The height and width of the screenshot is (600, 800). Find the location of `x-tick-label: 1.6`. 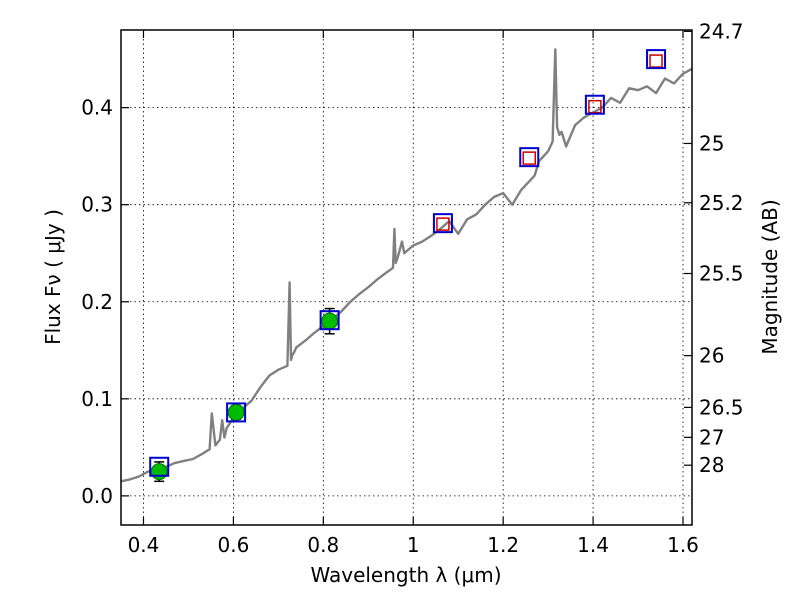

x-tick-label: 1.6 is located at coordinates (683, 545).